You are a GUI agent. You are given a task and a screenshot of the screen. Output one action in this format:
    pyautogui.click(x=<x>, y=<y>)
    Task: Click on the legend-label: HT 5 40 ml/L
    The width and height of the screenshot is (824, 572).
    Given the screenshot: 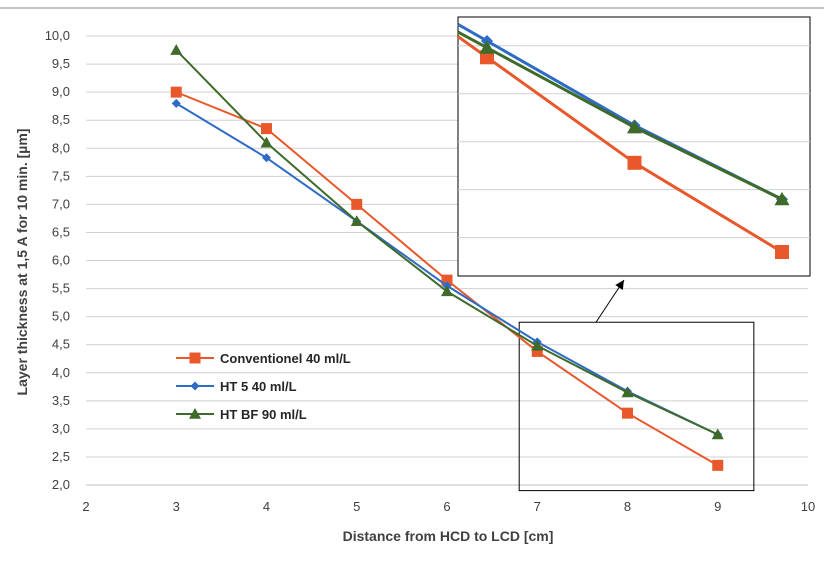 What is the action you would take?
    pyautogui.click(x=258, y=386)
    